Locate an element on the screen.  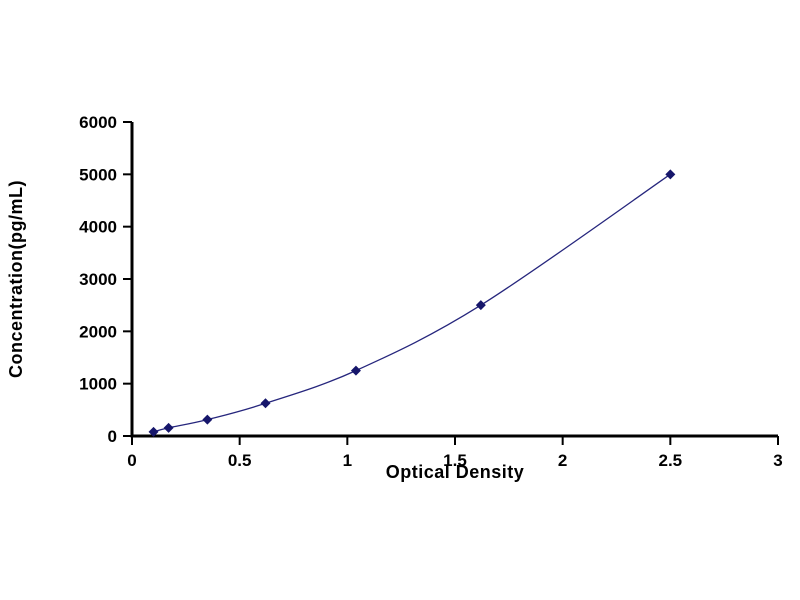
y-tick-label: 1000 is located at coordinates (98, 384).